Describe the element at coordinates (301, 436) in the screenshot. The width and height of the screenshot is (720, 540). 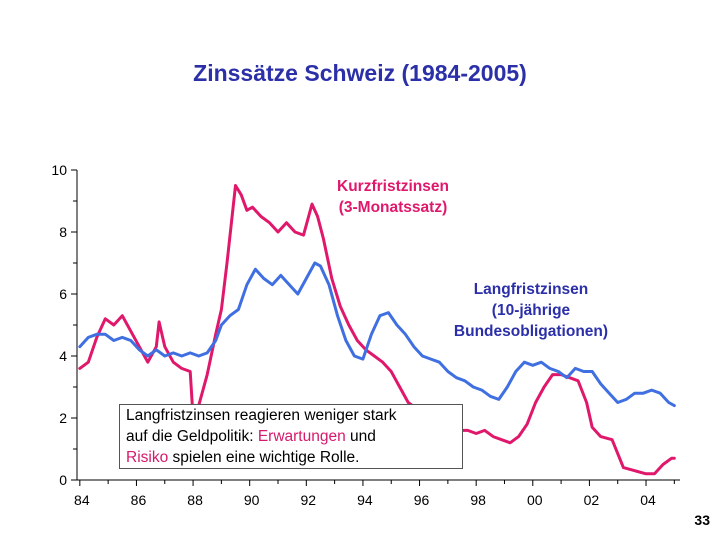
I see `annotation-emphasis-expectations: Erwartungen` at that location.